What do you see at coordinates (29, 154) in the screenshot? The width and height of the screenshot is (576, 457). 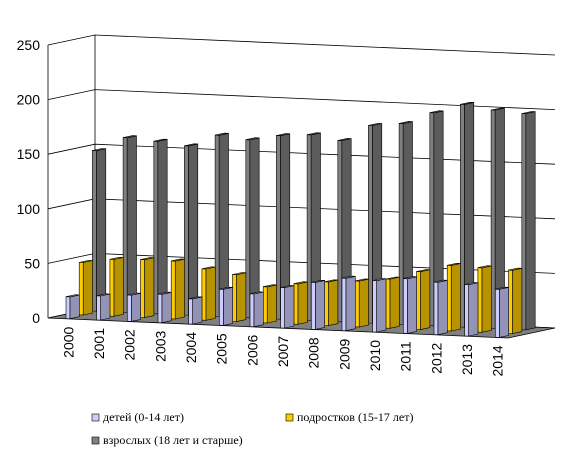 I see `y-tick-label: 150` at bounding box center [29, 154].